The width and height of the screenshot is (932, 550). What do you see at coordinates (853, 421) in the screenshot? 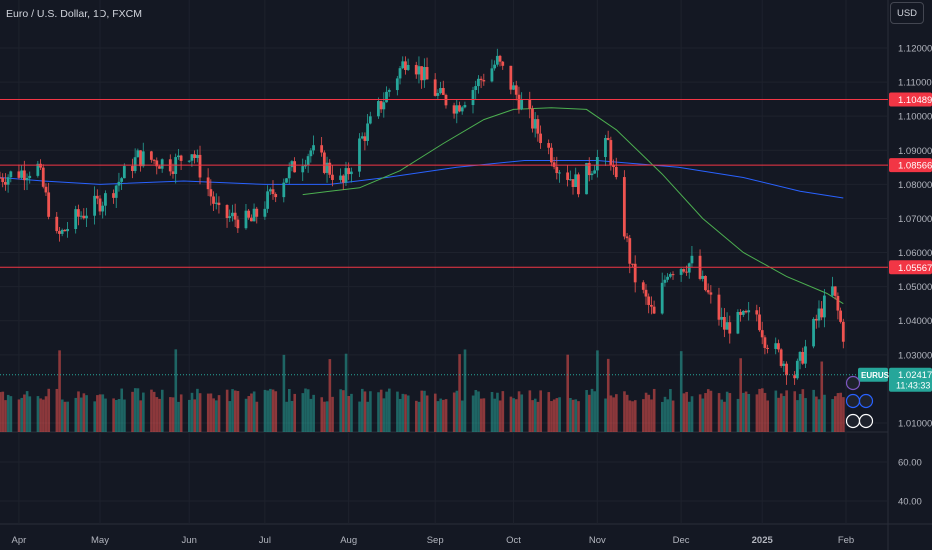
I see `flag-event-icon` at bounding box center [853, 421].